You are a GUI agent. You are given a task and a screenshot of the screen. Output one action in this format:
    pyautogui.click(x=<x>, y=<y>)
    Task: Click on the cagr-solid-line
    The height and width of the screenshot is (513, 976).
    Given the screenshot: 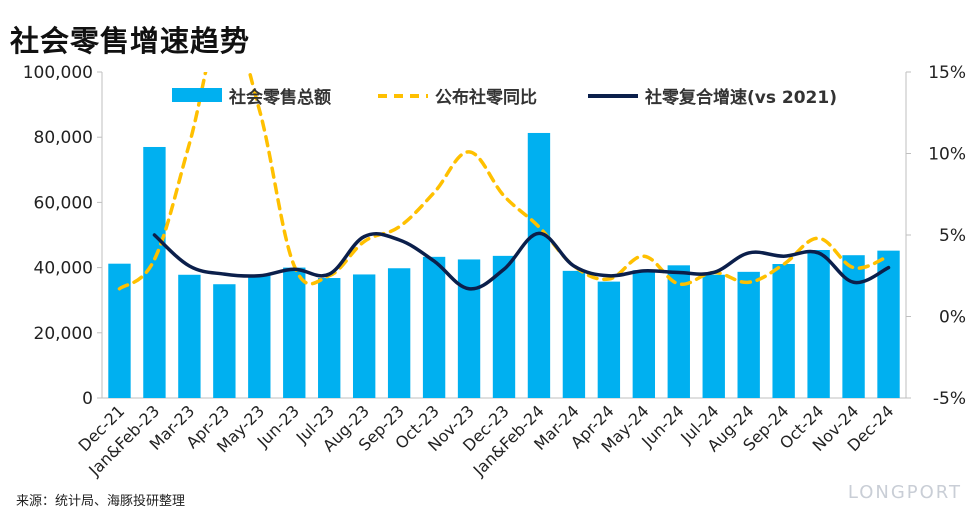 What is the action you would take?
    pyautogui.click(x=521, y=261)
    